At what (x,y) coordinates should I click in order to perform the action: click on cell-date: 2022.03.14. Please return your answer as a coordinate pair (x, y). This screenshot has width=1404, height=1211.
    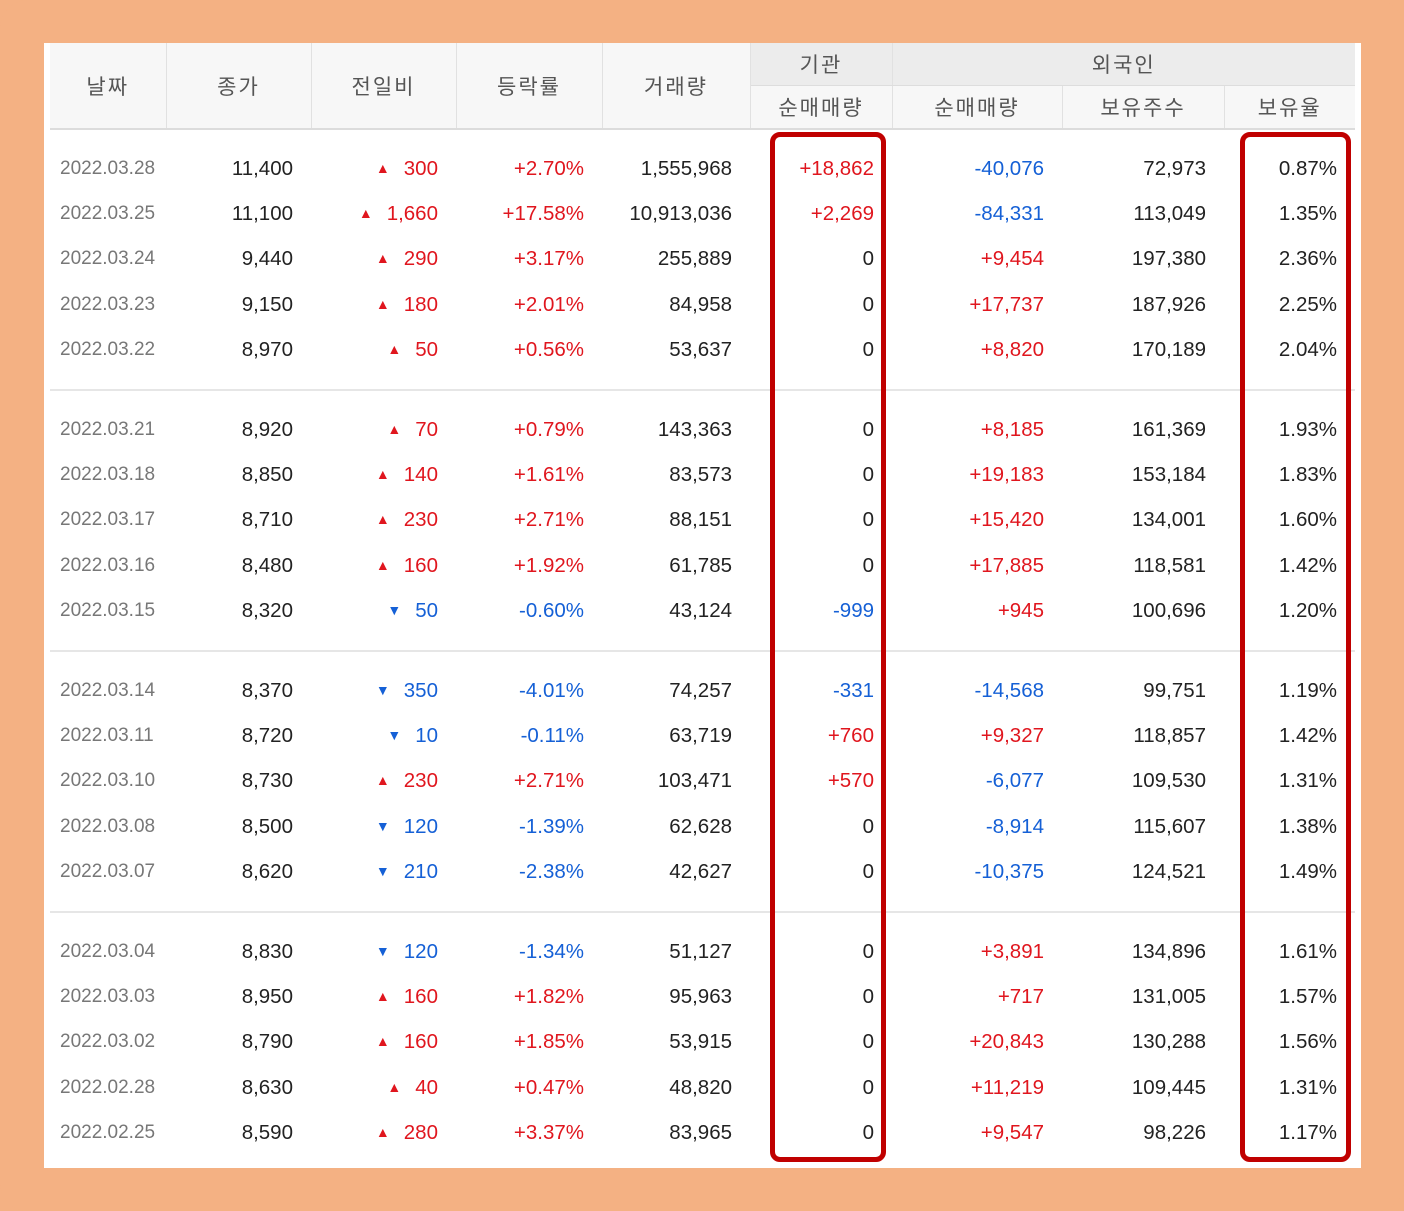
    Looking at the image, I should click on (108, 690).